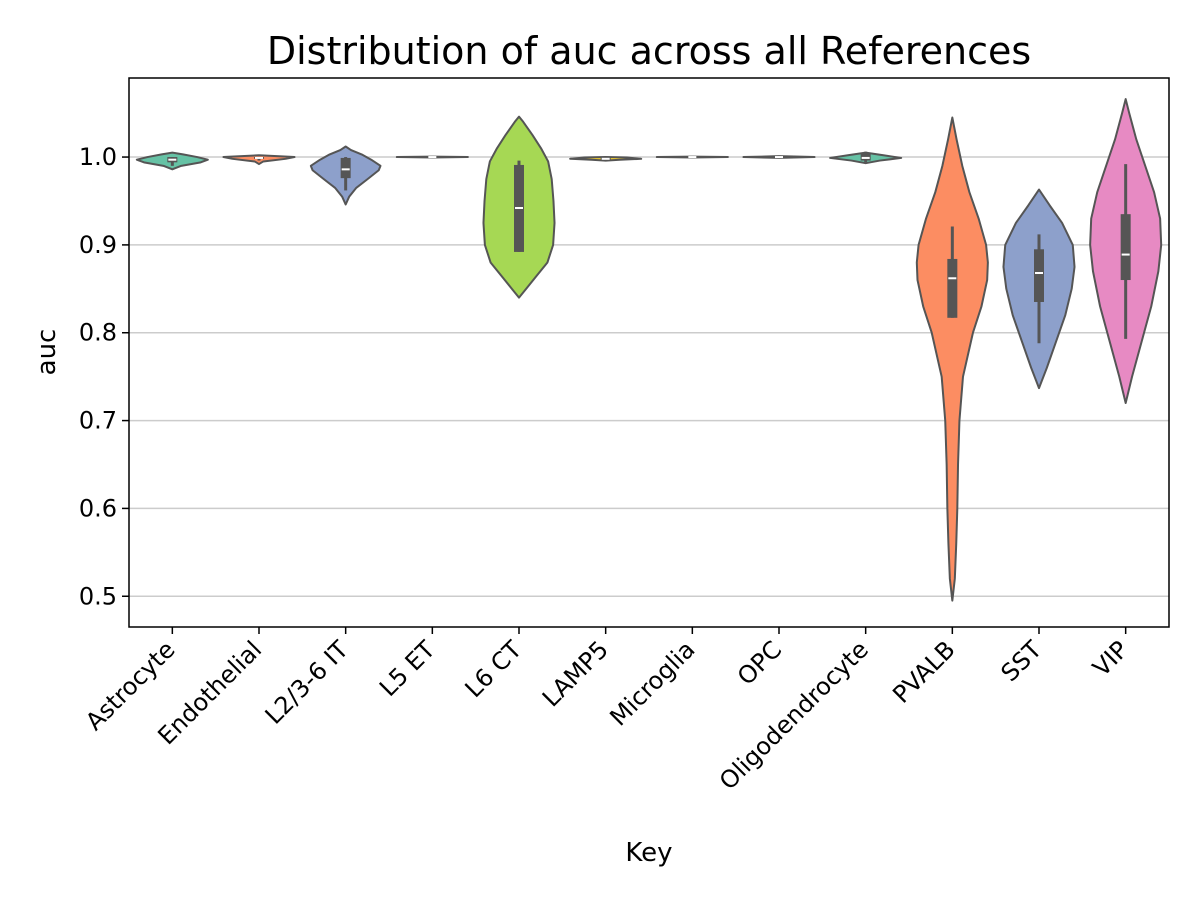 This screenshot has height=900, width=1200. Describe the element at coordinates (47, 352) in the screenshot. I see `y-axis-label: auc` at that location.